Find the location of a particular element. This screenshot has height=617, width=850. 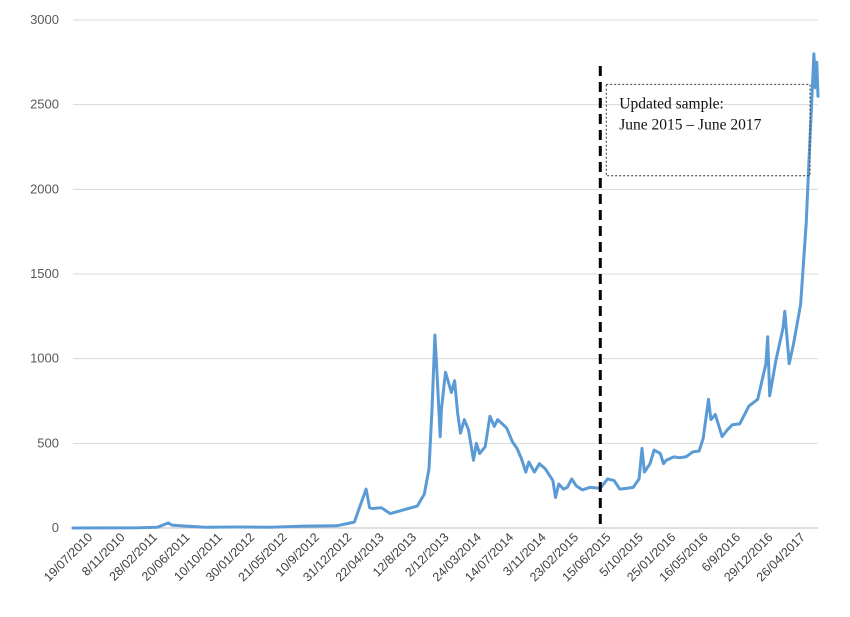

annotation-box is located at coordinates (708, 130).